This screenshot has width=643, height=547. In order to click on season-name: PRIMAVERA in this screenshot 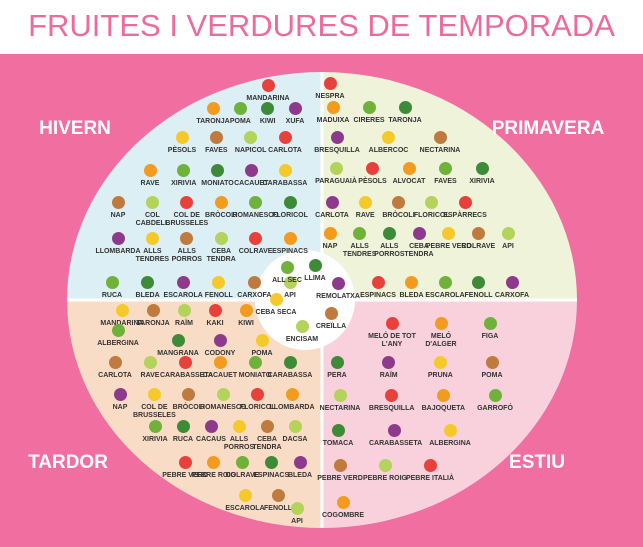, I will do `click(548, 128)`.